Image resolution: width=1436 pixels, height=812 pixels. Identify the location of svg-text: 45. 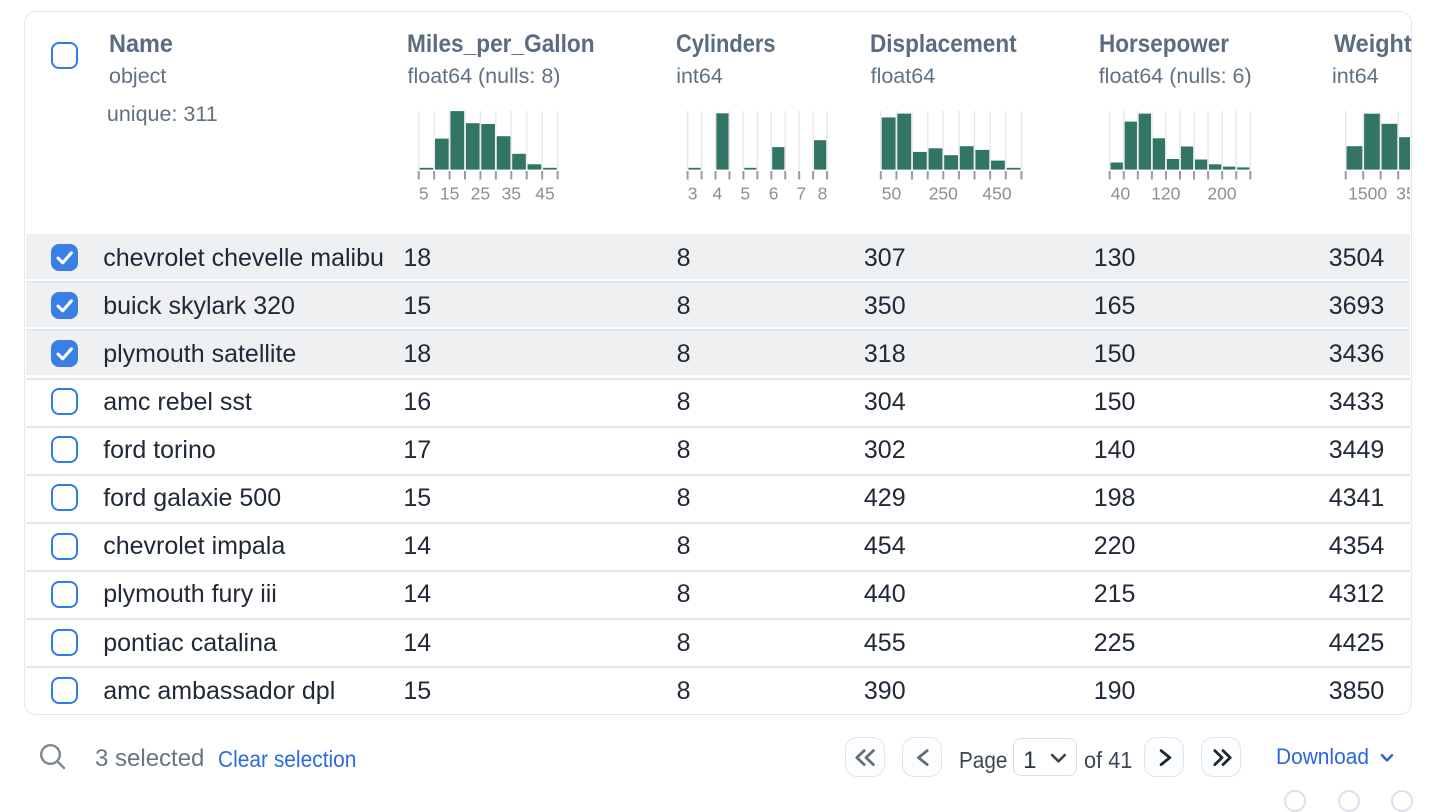
(544, 193).